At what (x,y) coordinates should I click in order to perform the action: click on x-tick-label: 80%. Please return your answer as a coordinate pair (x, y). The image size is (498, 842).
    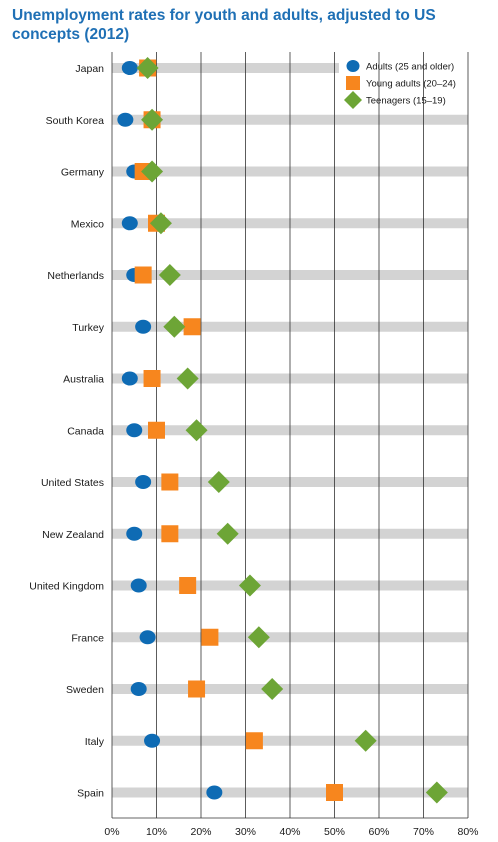
    Looking at the image, I should click on (467, 832).